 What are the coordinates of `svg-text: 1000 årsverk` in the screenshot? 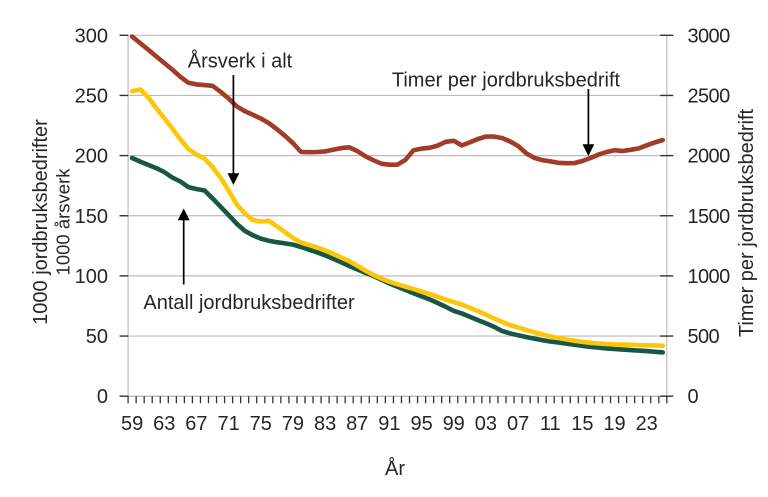 It's located at (63, 222).